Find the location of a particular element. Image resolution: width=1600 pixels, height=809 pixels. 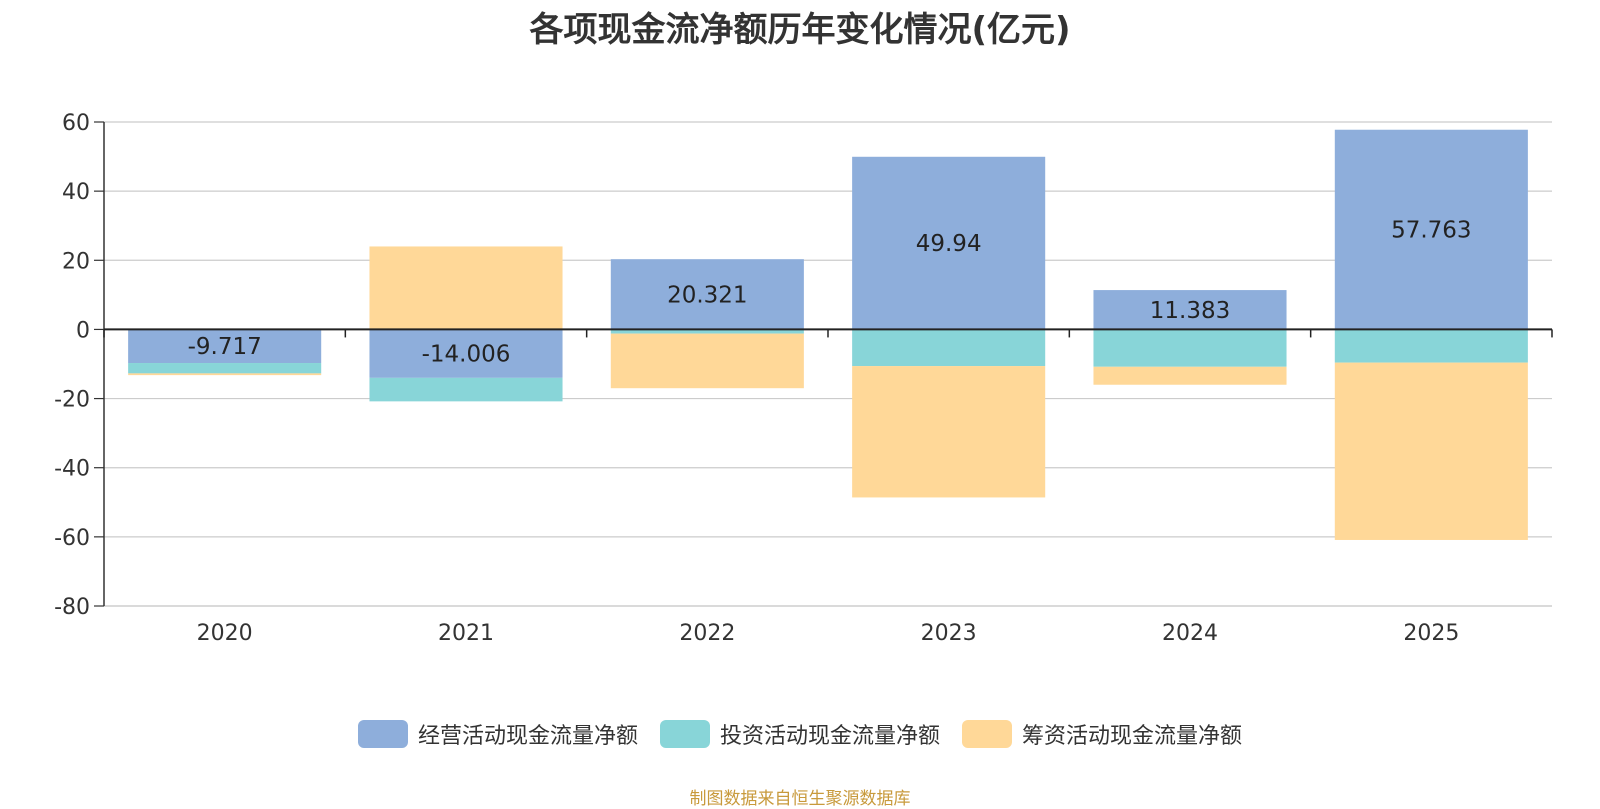

y-tick-label: 40 is located at coordinates (76, 192).